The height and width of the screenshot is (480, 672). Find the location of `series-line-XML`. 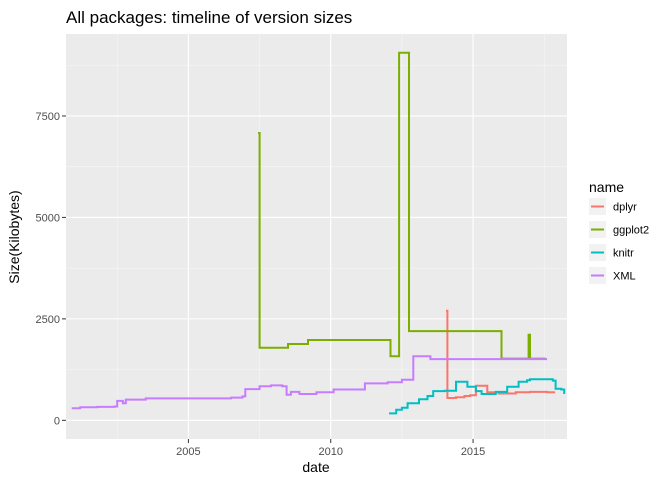

series-line-XML is located at coordinates (309, 382).